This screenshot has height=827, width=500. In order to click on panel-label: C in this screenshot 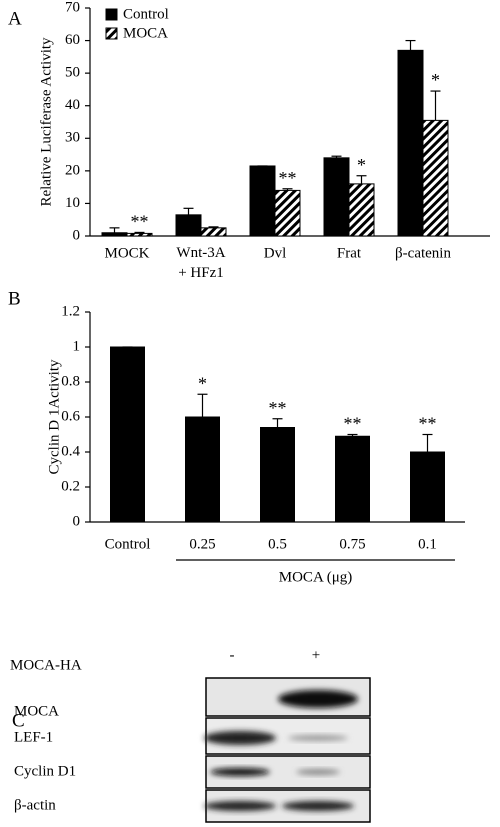, I will do `click(18, 720)`.